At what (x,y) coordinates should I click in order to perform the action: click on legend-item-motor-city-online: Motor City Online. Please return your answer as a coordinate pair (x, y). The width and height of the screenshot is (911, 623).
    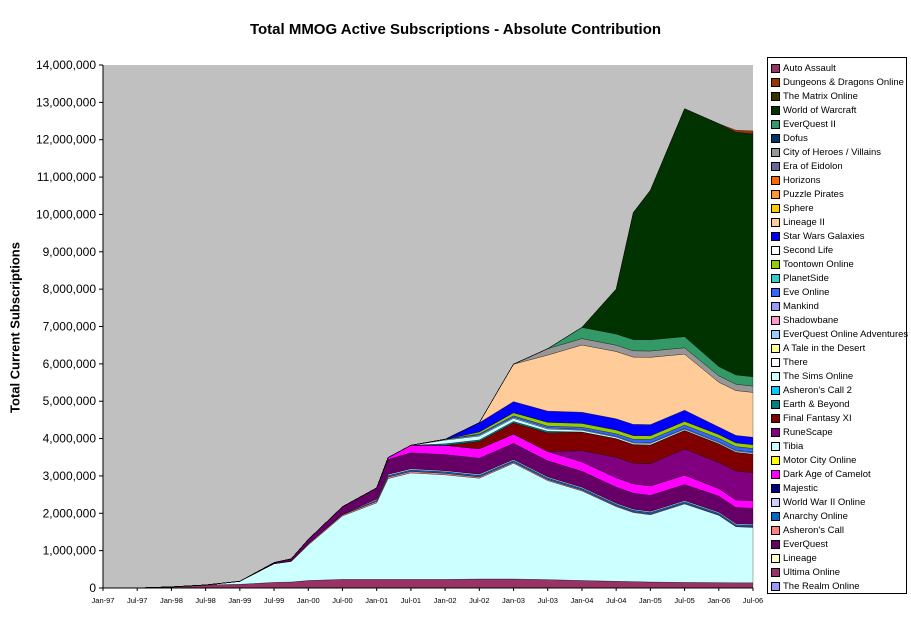
    Looking at the image, I should click on (813, 460).